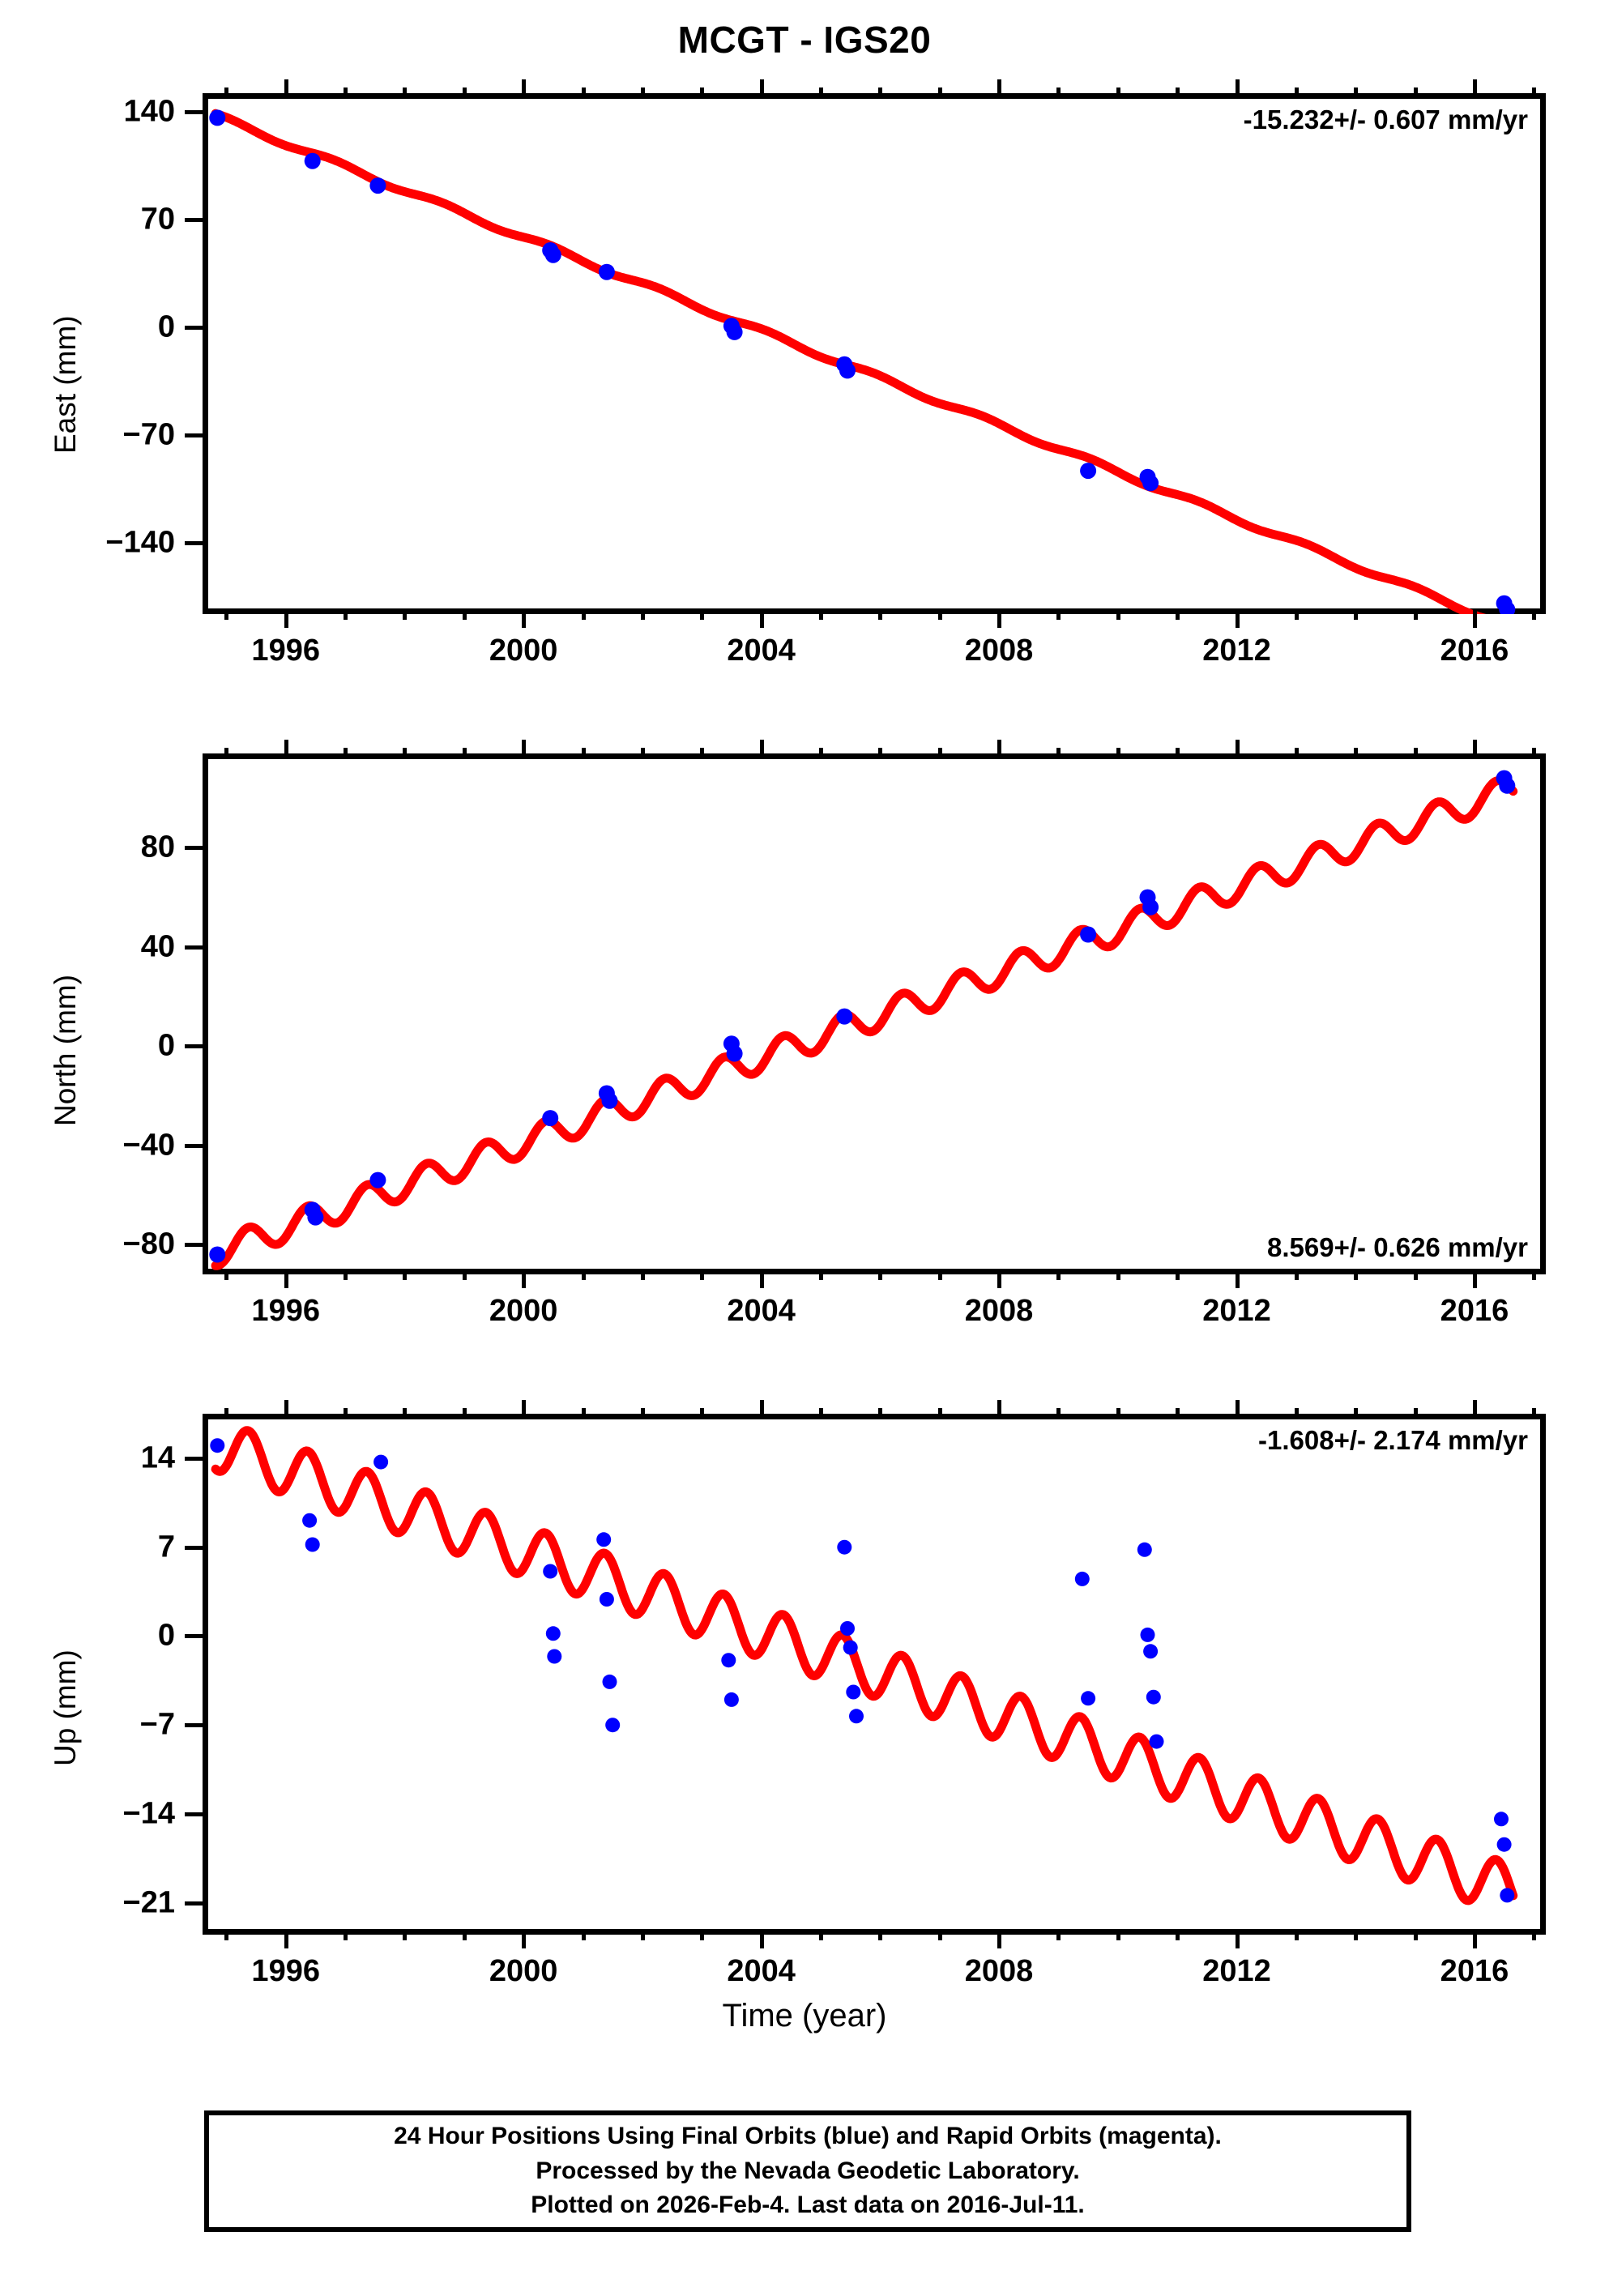 Image resolution: width=1609 pixels, height=2296 pixels. Describe the element at coordinates (1236, 651) in the screenshot. I see `xtick-label-east-2012: 2012` at that location.